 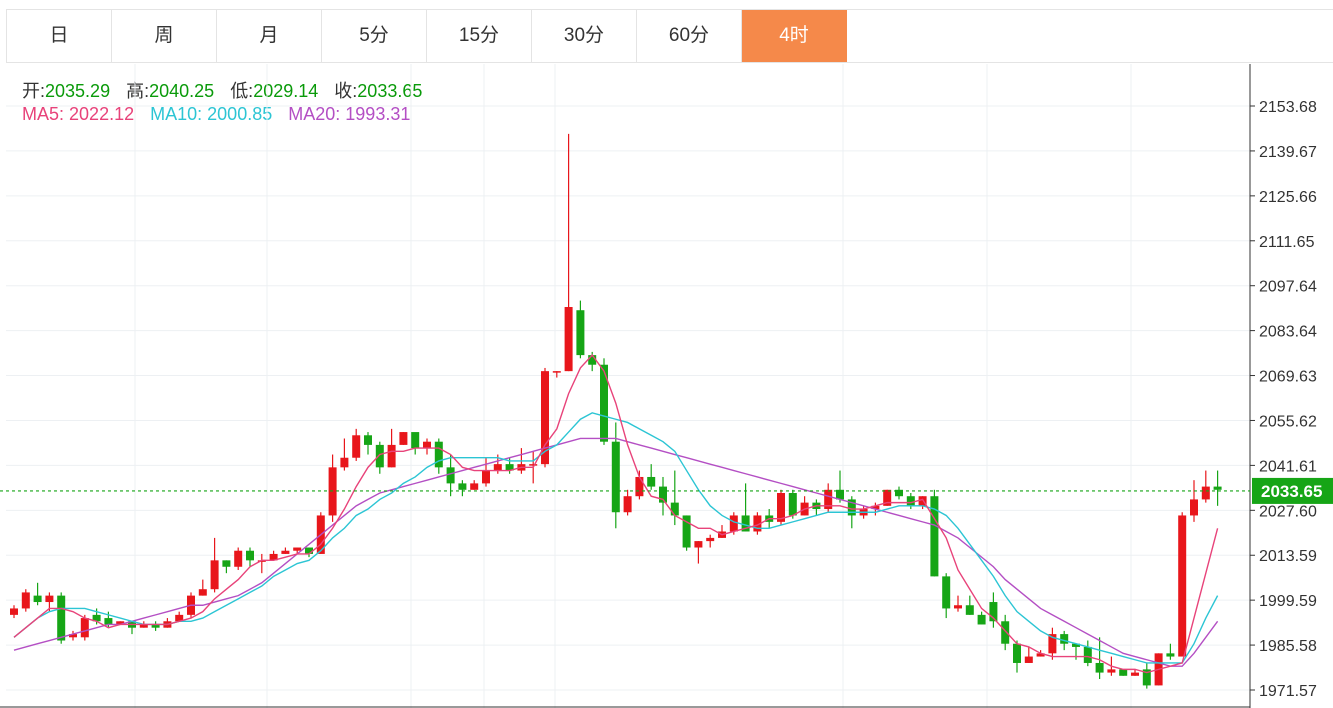 What do you see at coordinates (1288, 466) in the screenshot?
I see `y-tick-label: 2041.61` at bounding box center [1288, 466].